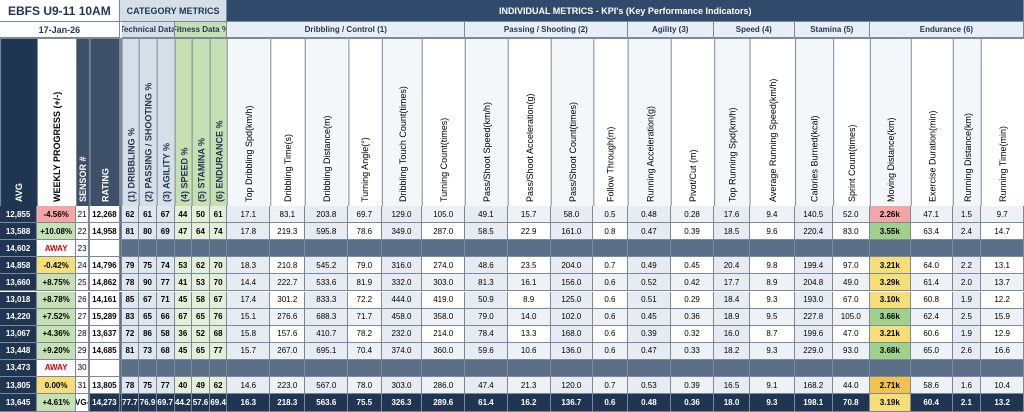 Image resolution: width=1024 pixels, height=412 pixels. Describe the element at coordinates (218, 334) in the screenshot. I see `category-value-cell: 68` at that location.